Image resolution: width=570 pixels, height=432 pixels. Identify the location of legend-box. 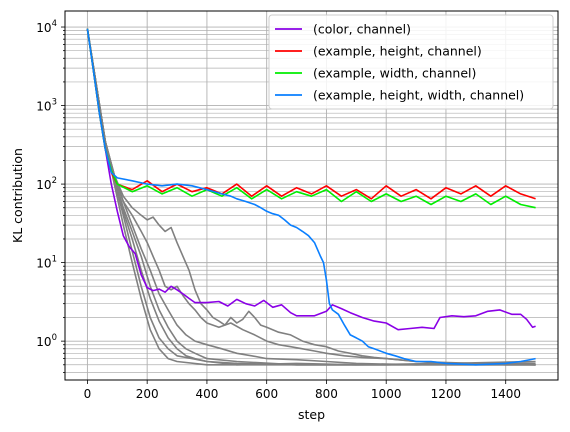
(411, 62).